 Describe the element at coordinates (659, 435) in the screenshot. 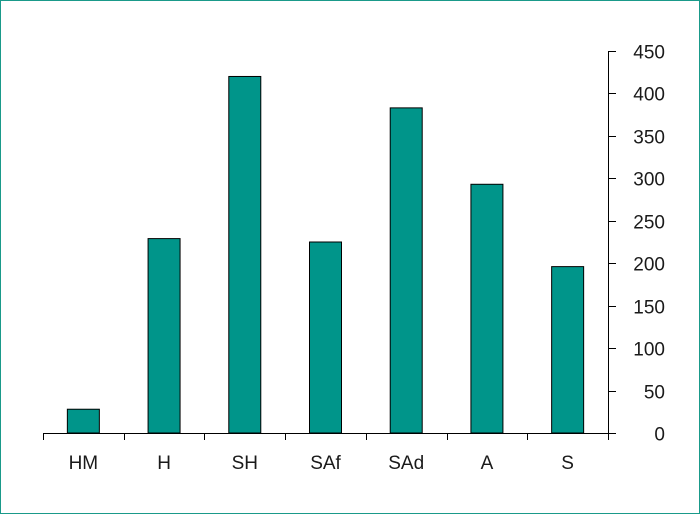

I see `y-tick-label-0: 0` at that location.